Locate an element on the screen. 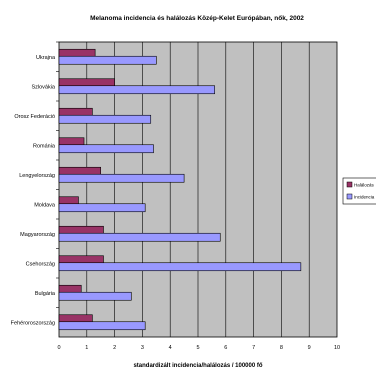  x-tick-labels: 0 1 2 3 4 5 6 7 8 9 10 is located at coordinates (198, 348).